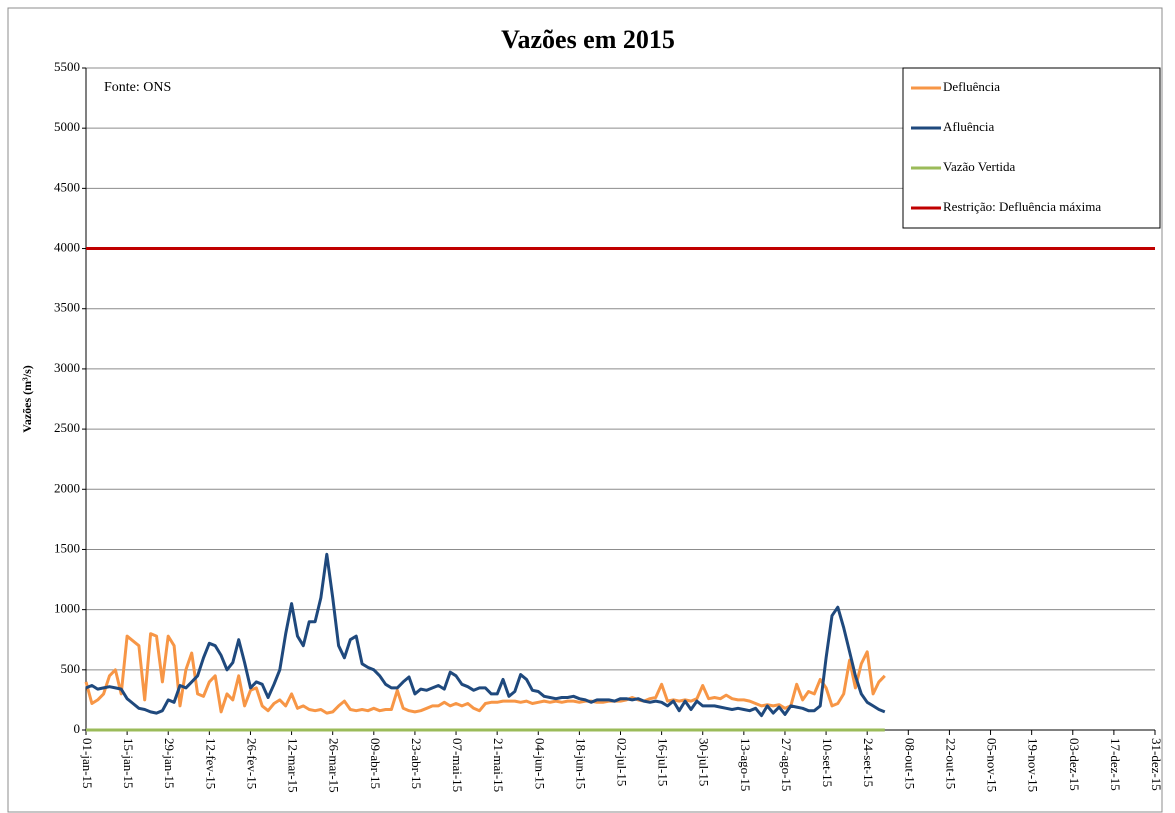 The width and height of the screenshot is (1175, 813). What do you see at coordinates (210, 763) in the screenshot?
I see `x-tick-label: 12-fev-15` at bounding box center [210, 763].